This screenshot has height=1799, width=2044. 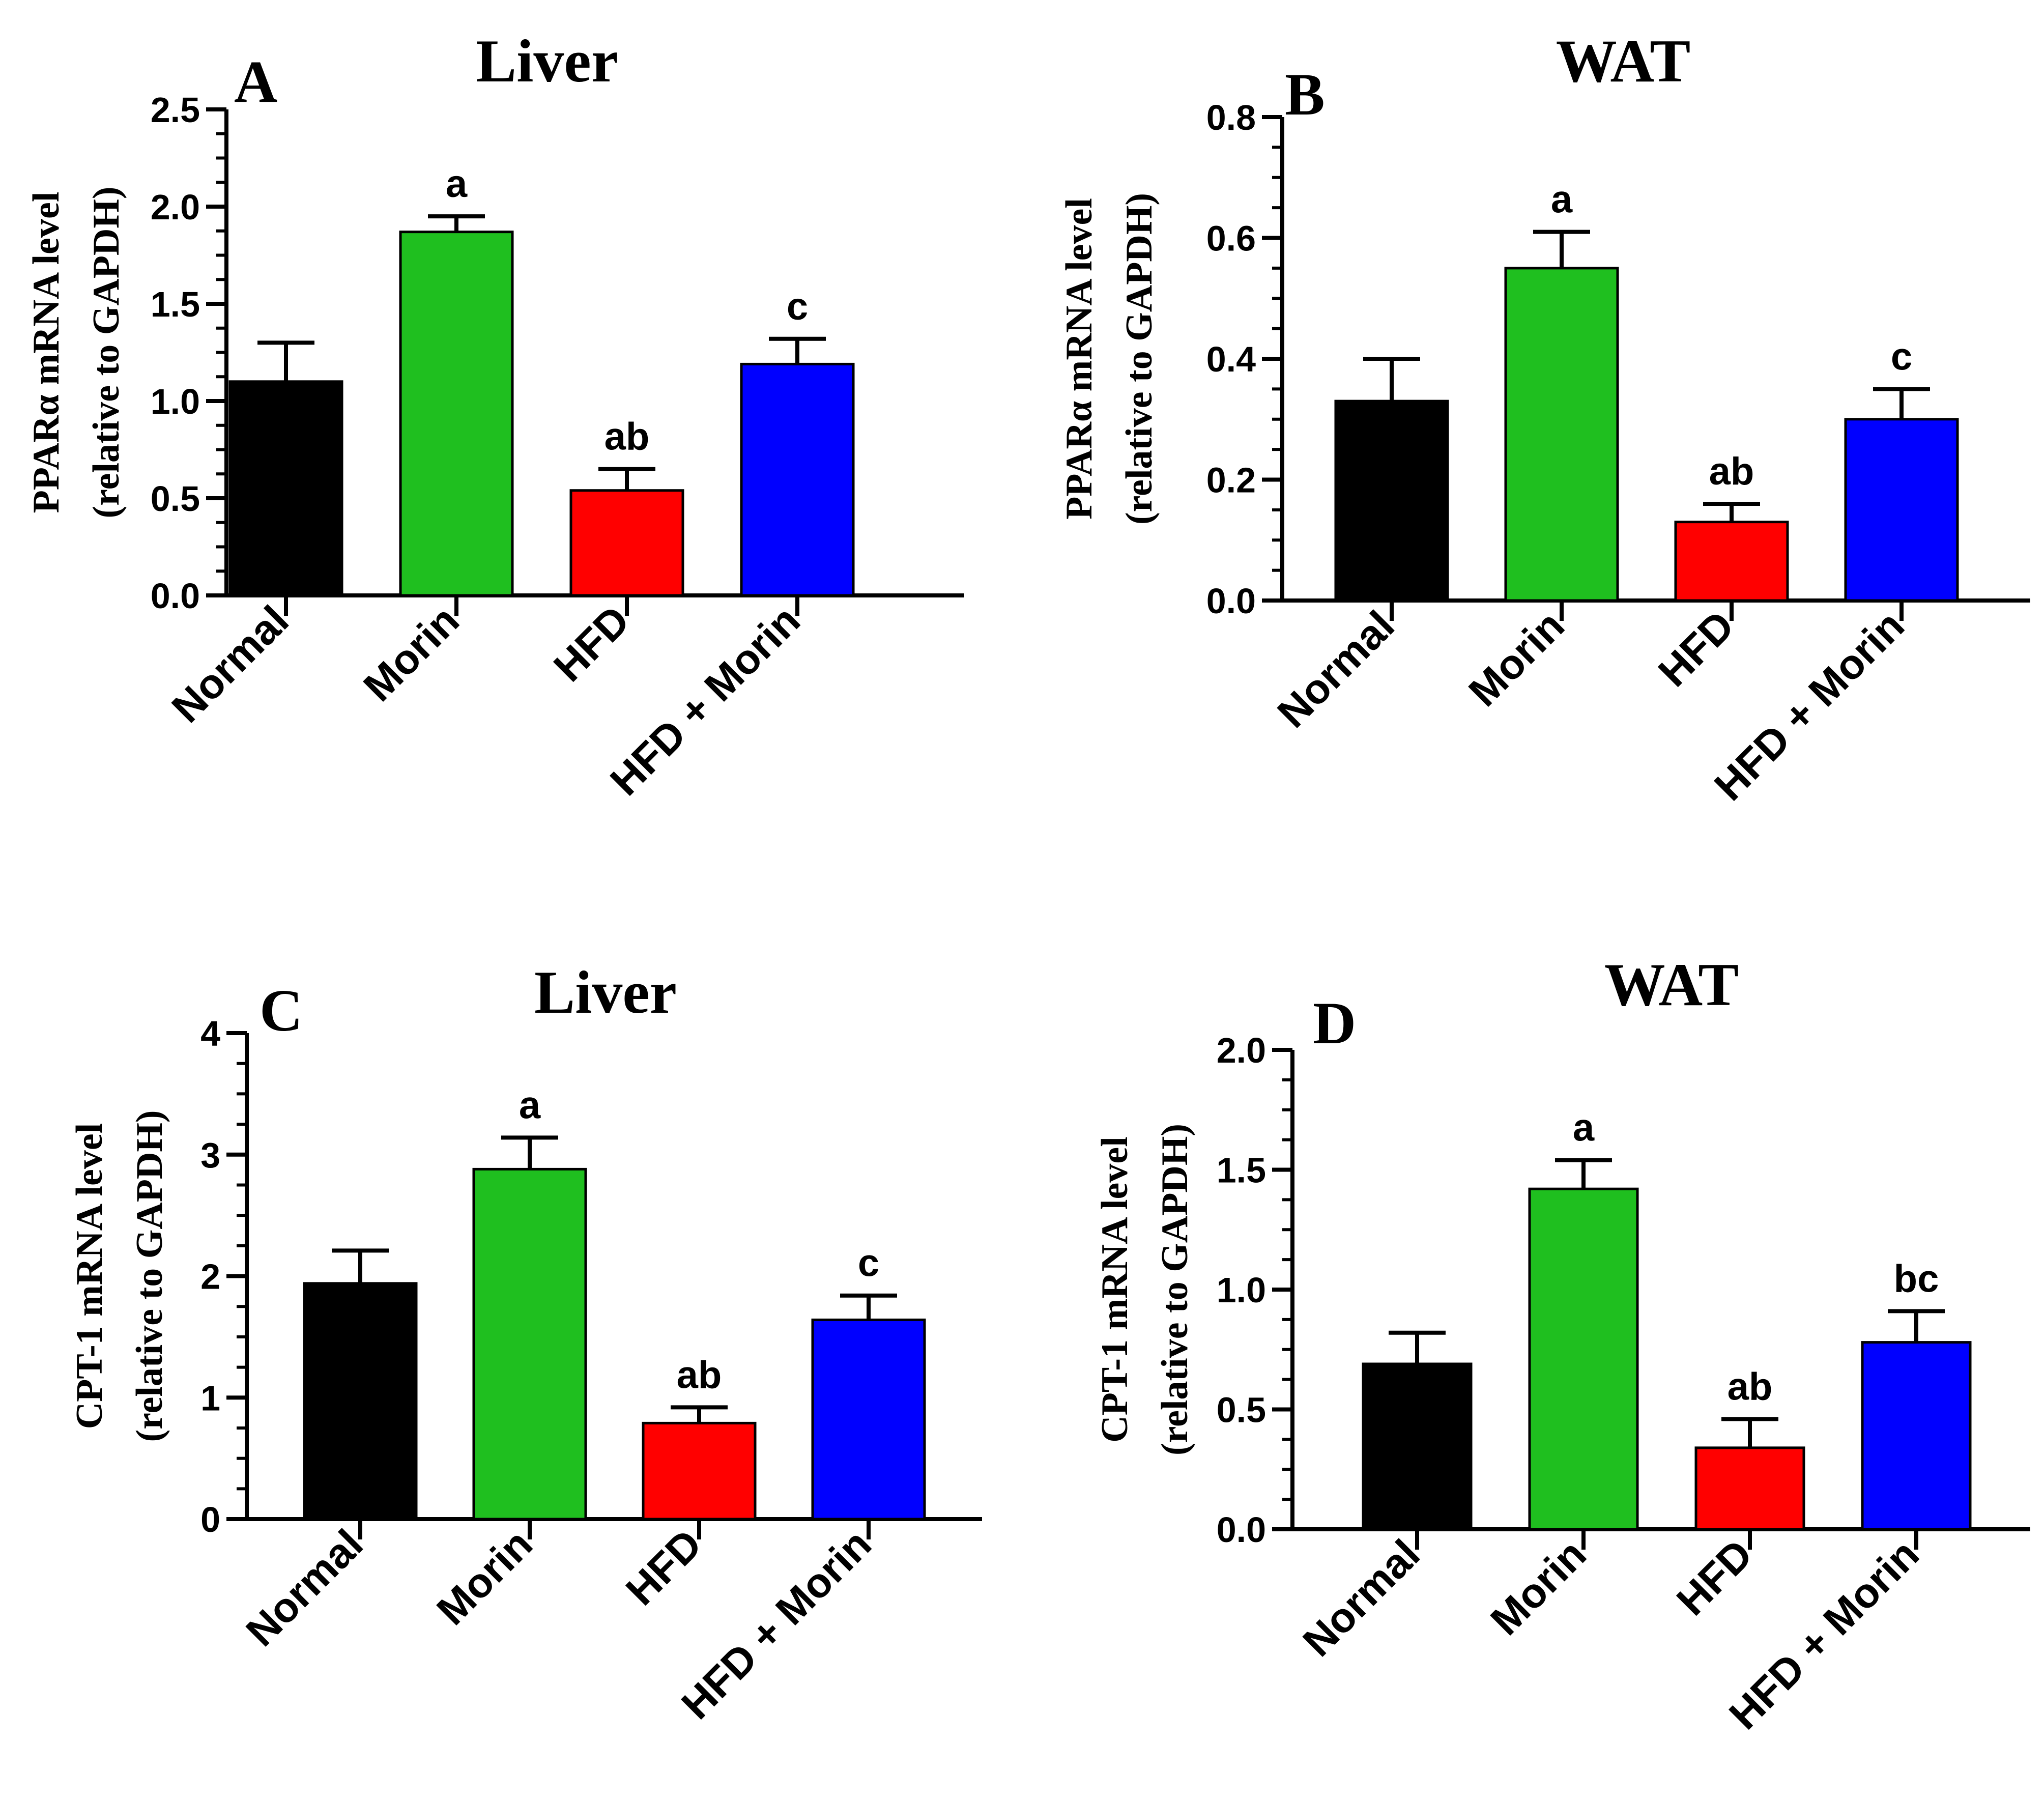 I want to click on panel-b-category-label: Morin, so click(x=1516, y=658).